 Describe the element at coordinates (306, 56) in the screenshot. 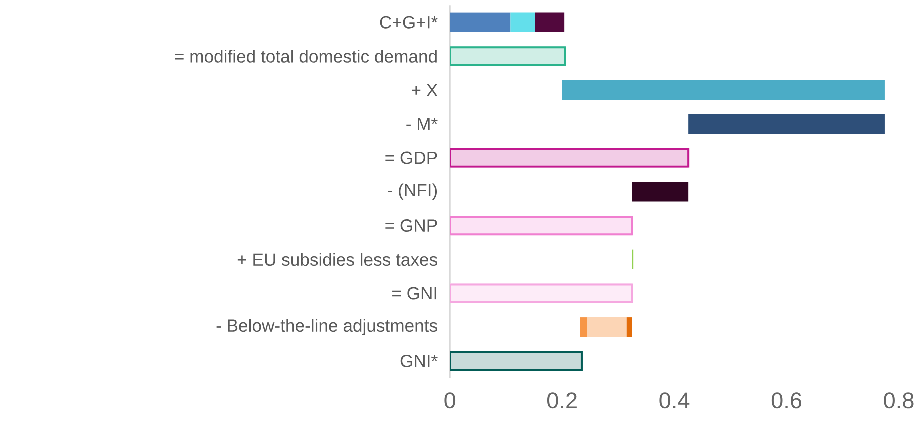

I see `y-tick-label: = modified total domestic demand` at that location.